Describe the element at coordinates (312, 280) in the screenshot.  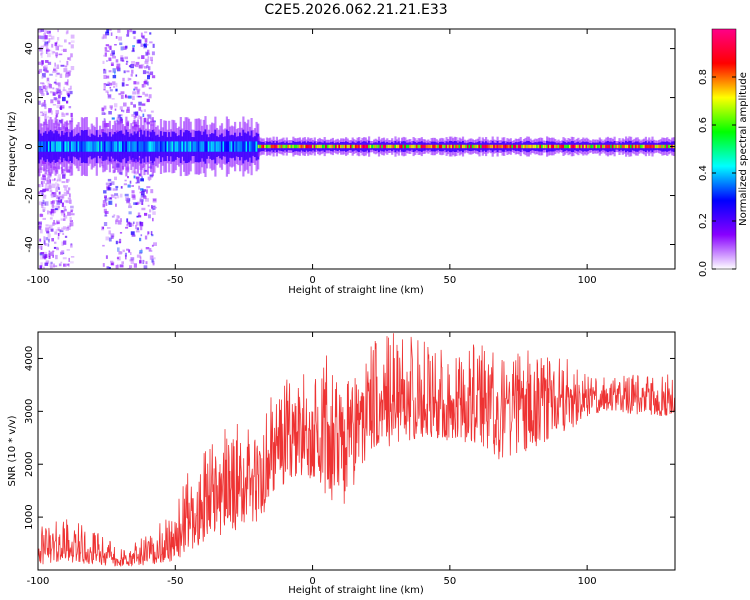
I see `x-tick-label: 0` at that location.